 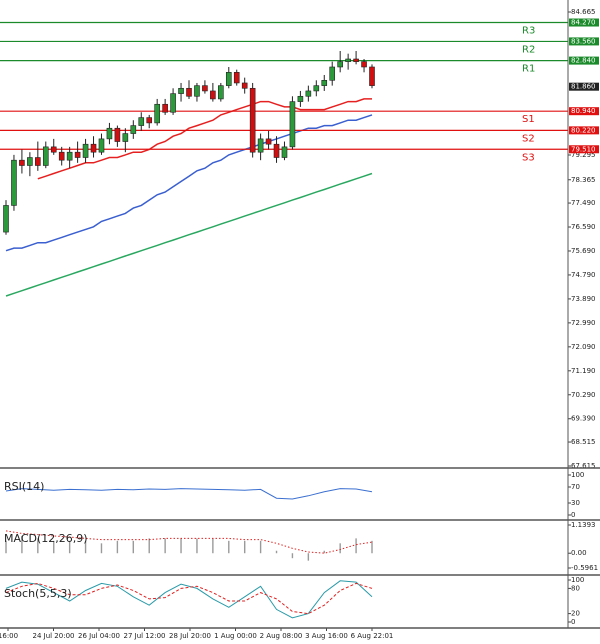 I want to click on x-tick-label: 28 Jul 20:00, so click(x=190, y=636).